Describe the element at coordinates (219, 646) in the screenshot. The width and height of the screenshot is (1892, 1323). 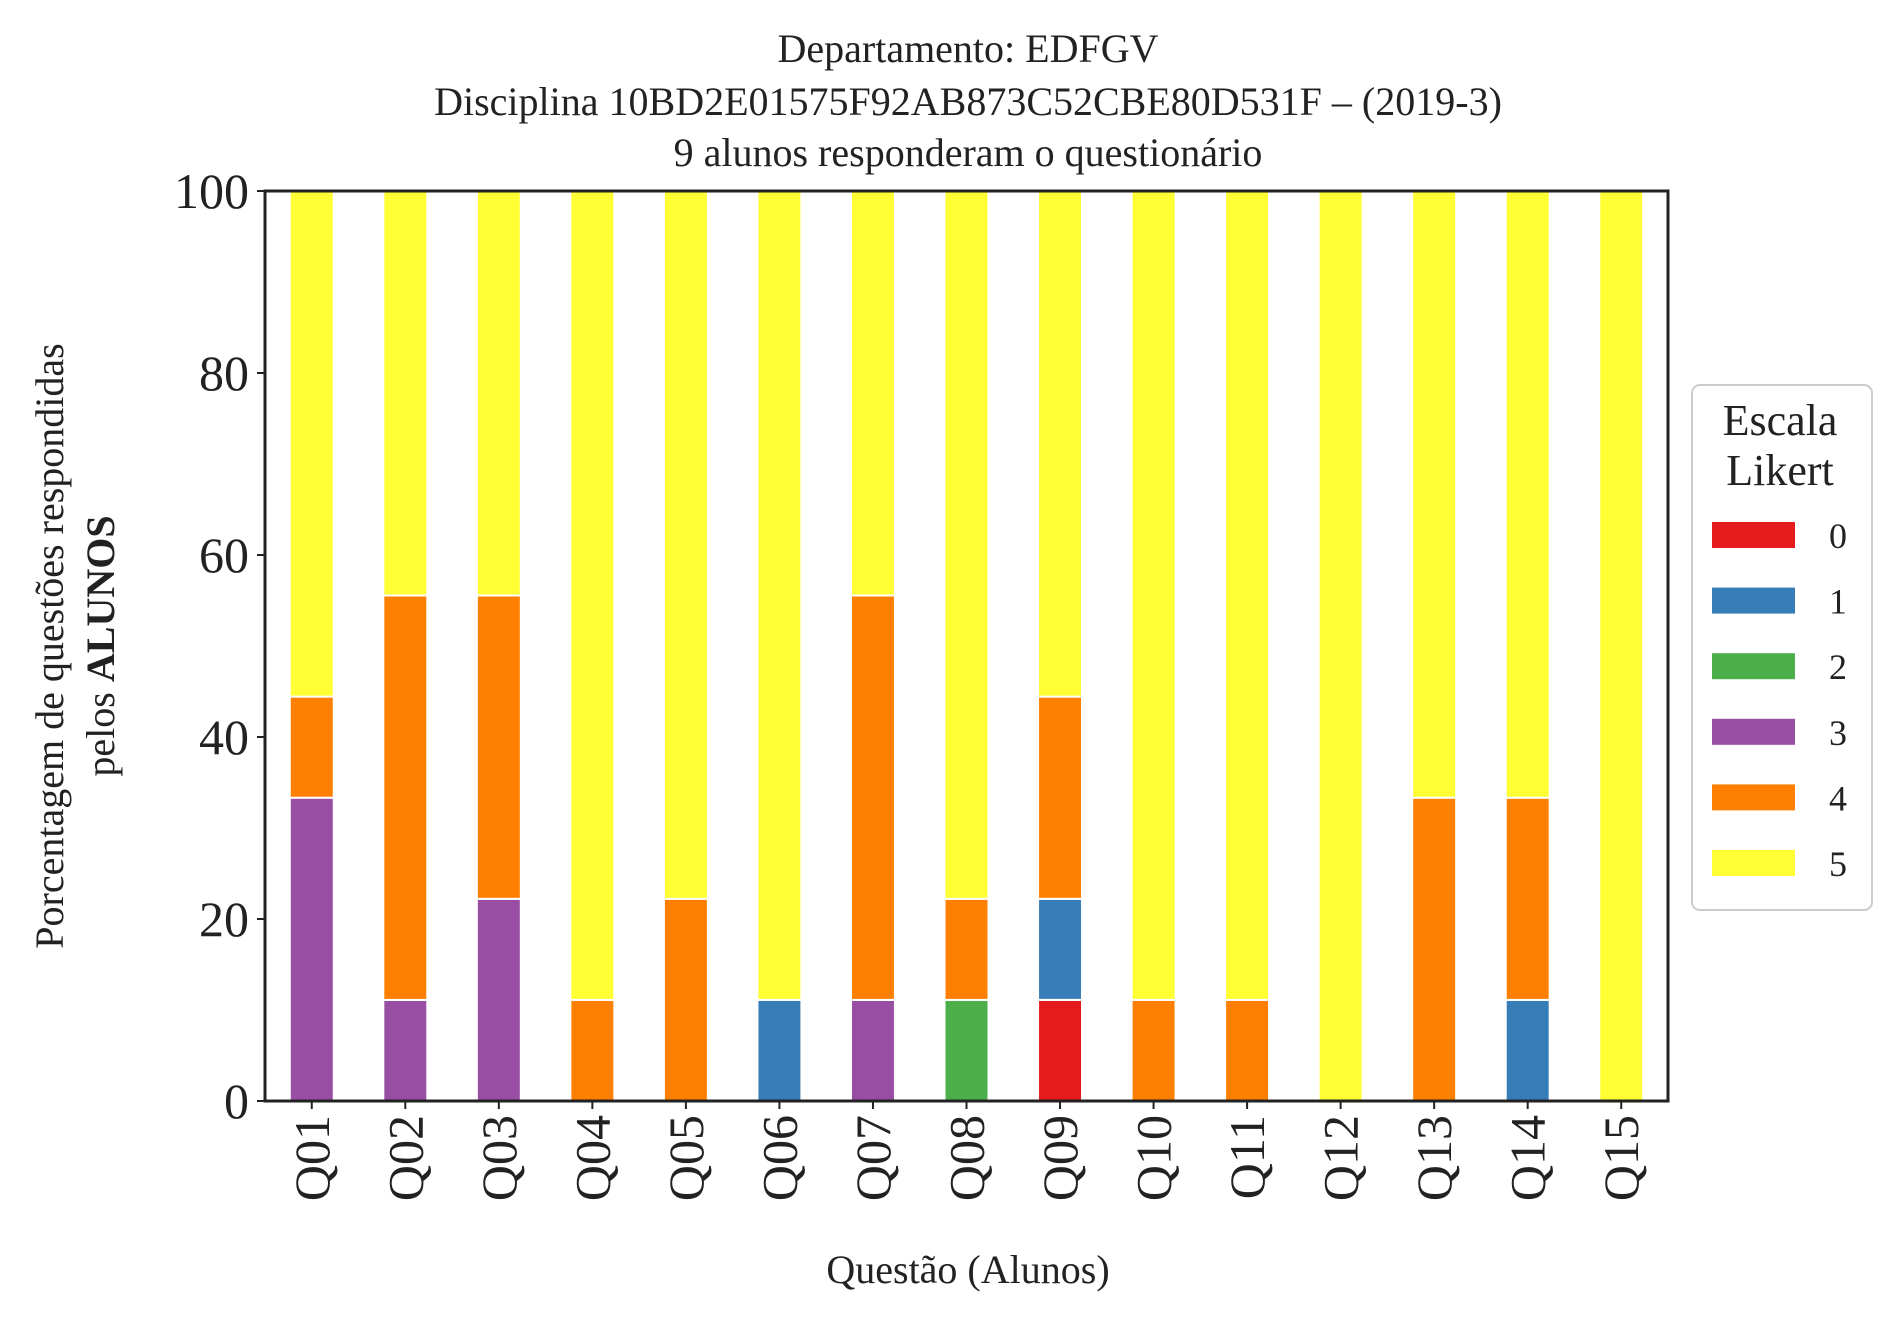
I see `y-axis-ticks: 0 20 40 60 80 100` at that location.